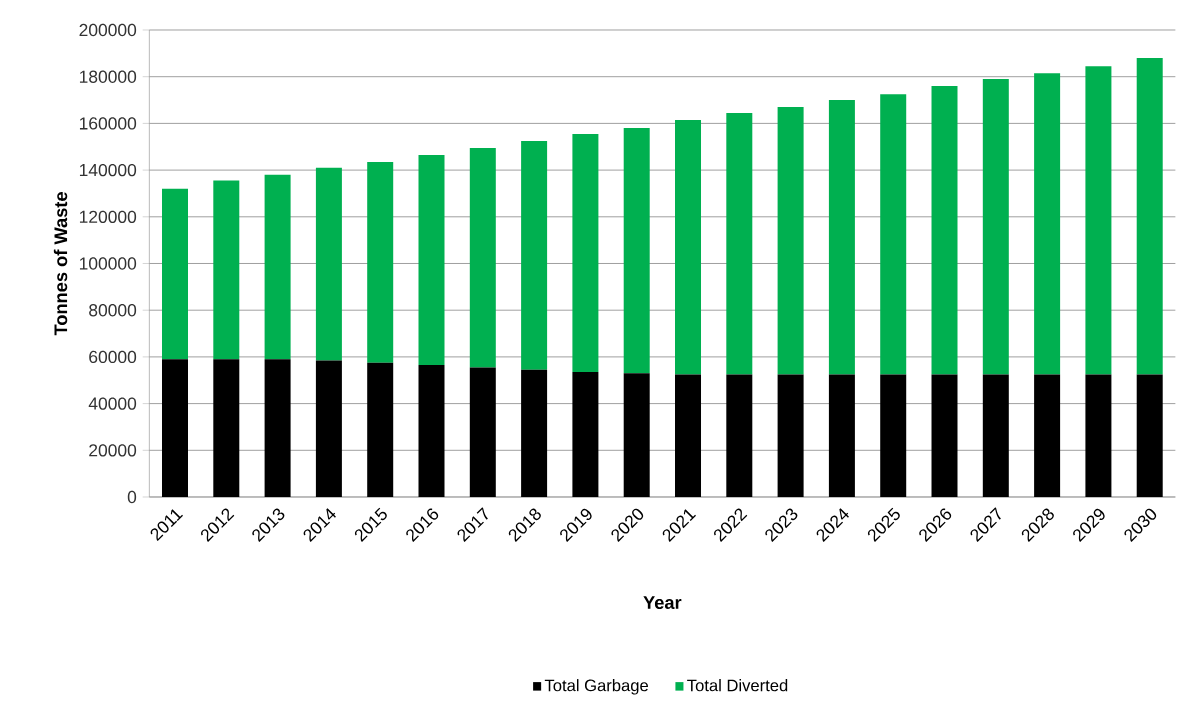  What do you see at coordinates (112, 403) in the screenshot?
I see `y-tick-label: 40000` at bounding box center [112, 403].